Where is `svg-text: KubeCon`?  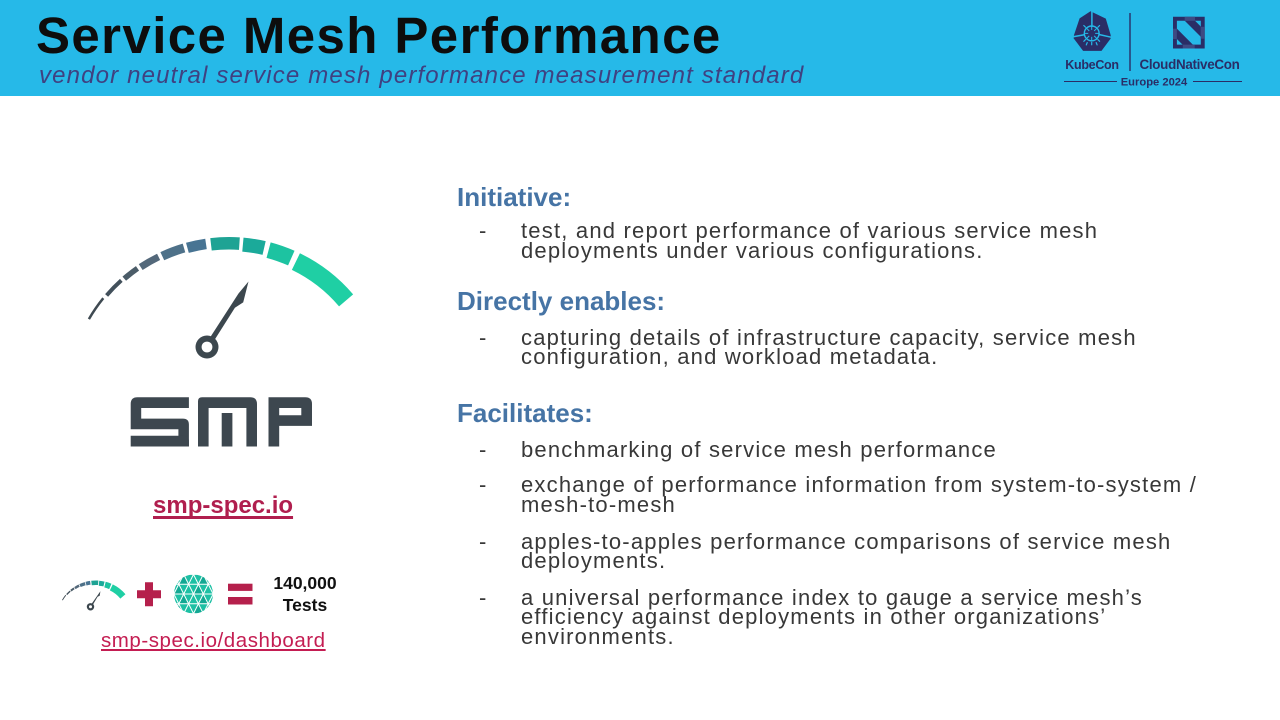
svg-text: KubeCon is located at coordinates (1091, 65).